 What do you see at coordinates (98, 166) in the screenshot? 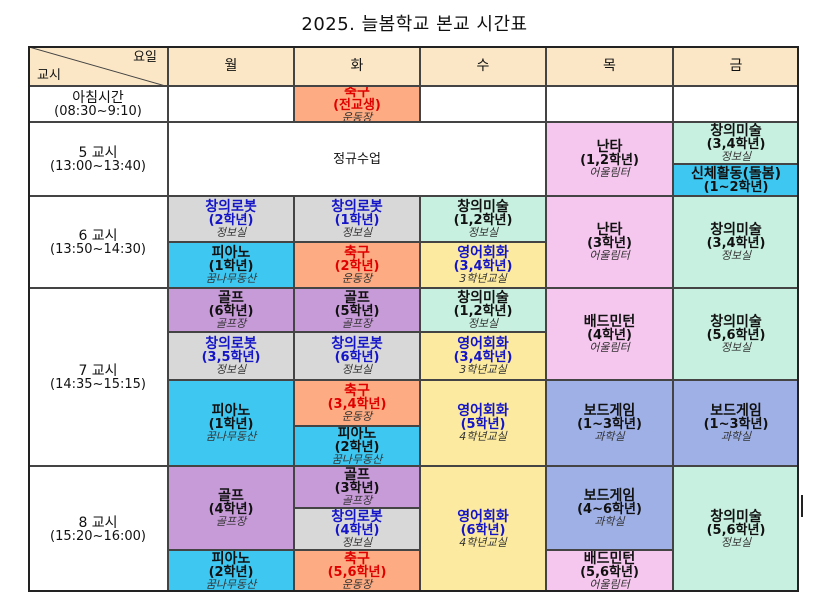
I see `period-time: (13:00~13:40)` at bounding box center [98, 166].